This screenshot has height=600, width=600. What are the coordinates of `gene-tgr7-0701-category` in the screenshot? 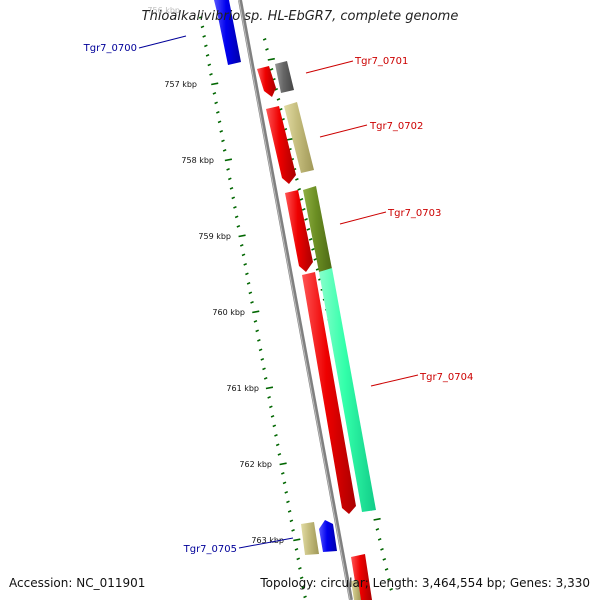 It's located at (284, 77).